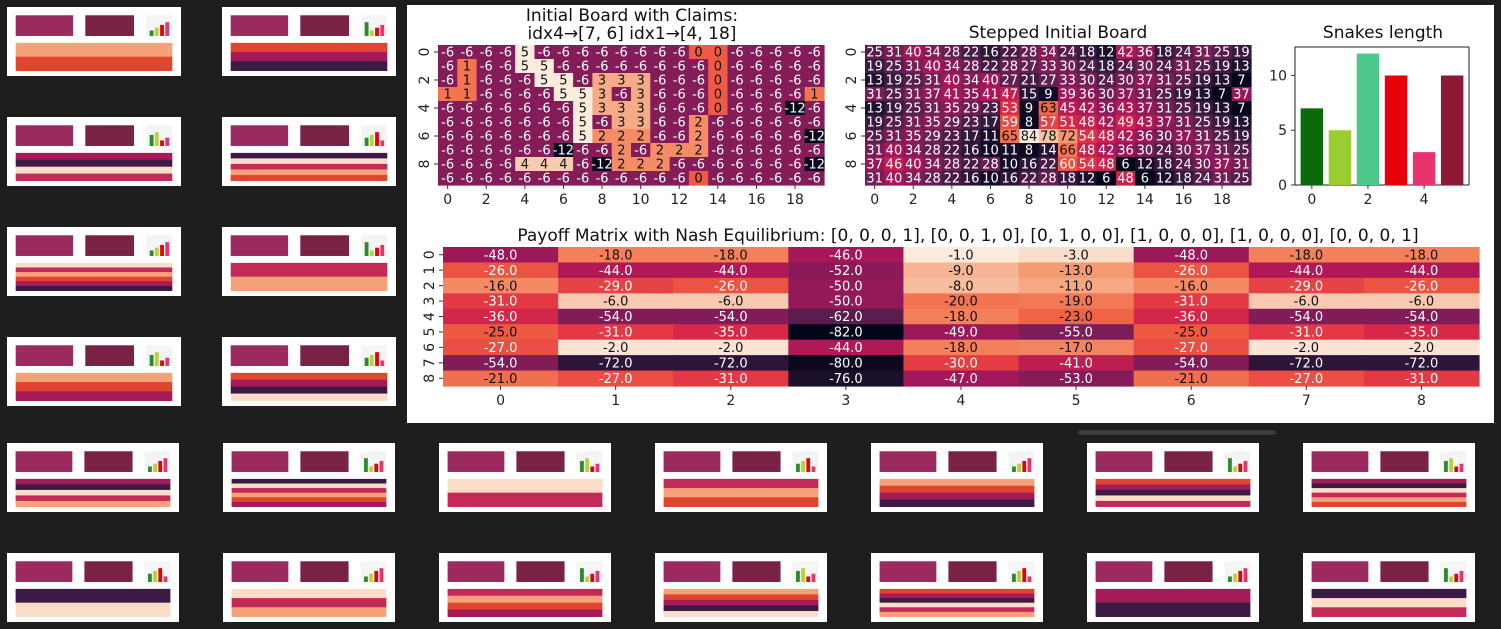 This screenshot has height=629, width=1501. I want to click on payoff-matrix-cell-label: -50.0, so click(846, 302).